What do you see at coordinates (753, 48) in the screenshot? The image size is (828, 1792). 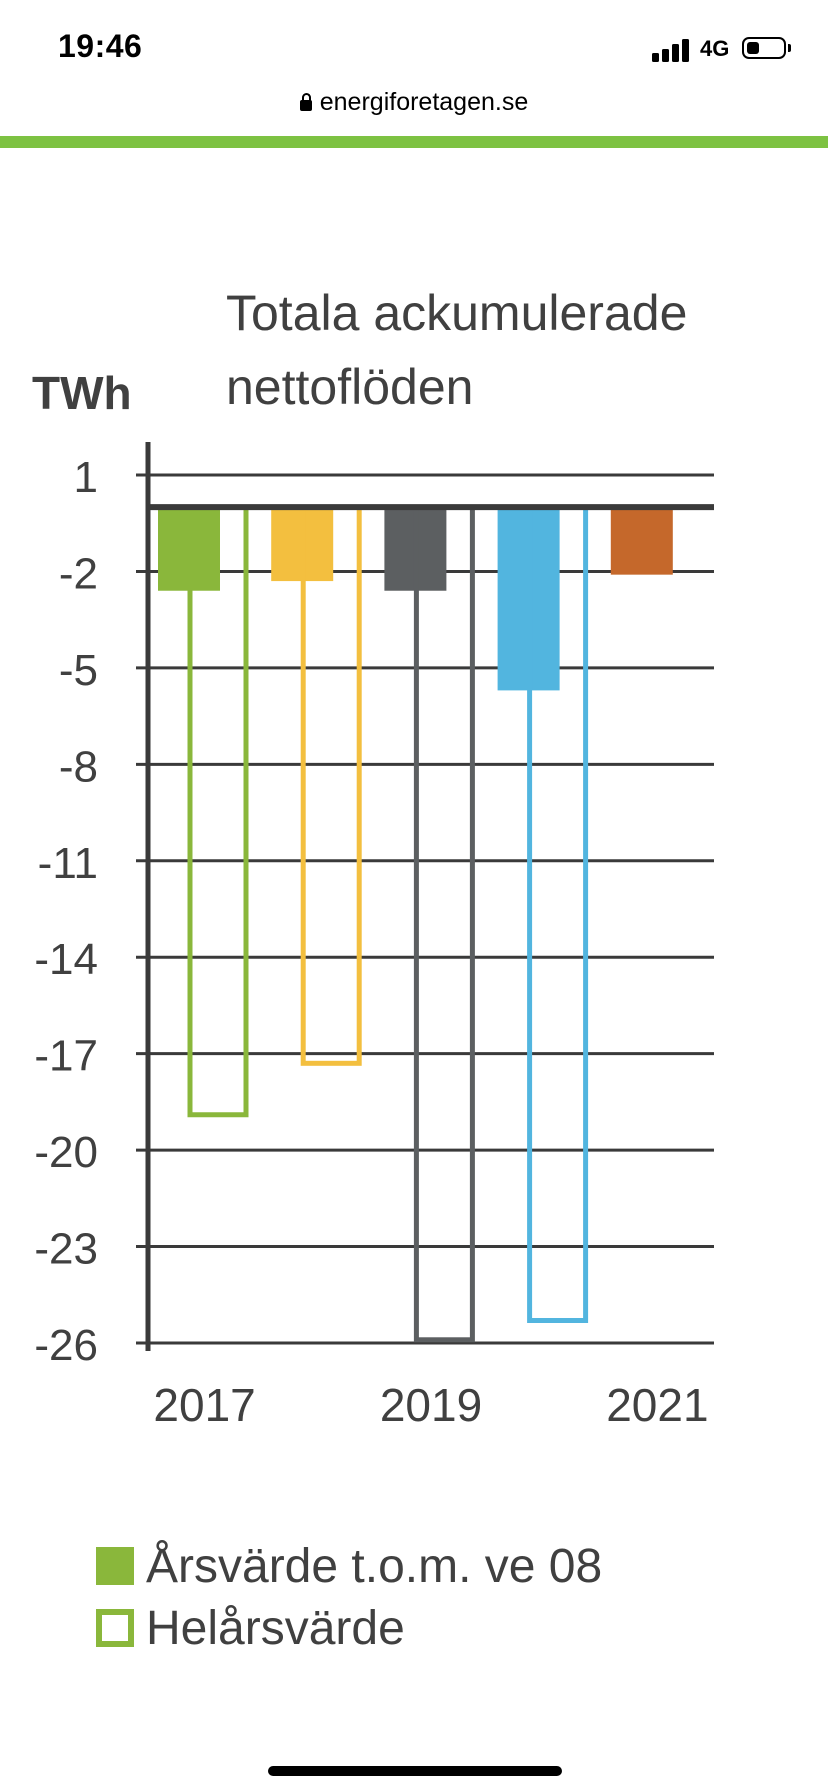 I see `battery-level` at bounding box center [753, 48].